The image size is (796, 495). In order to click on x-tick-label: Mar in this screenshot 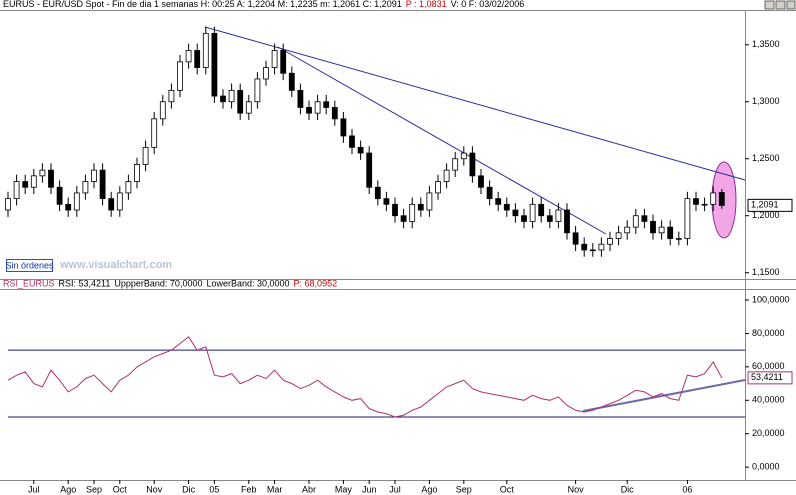, I will do `click(275, 489)`.